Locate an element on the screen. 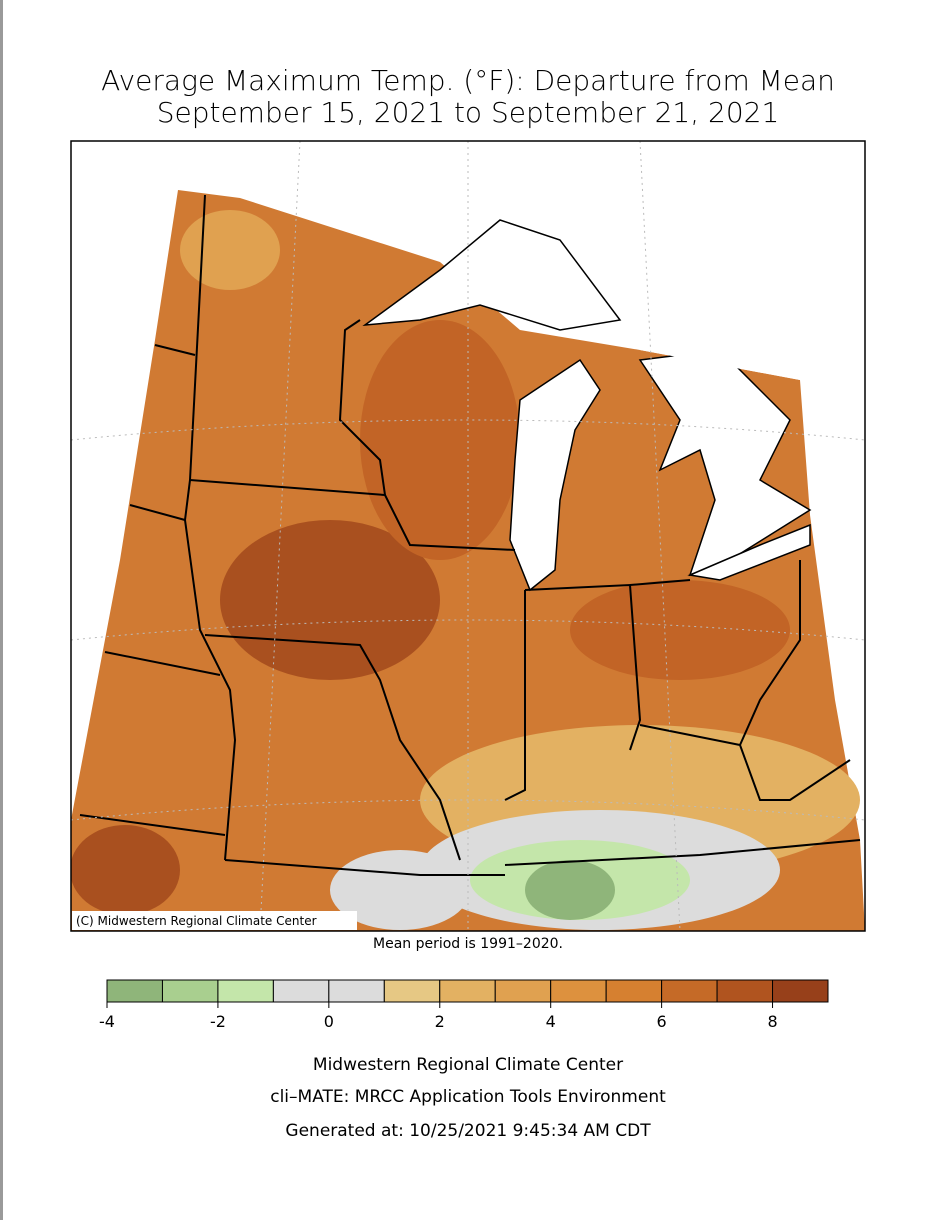  credit-box is located at coordinates (214, 920).